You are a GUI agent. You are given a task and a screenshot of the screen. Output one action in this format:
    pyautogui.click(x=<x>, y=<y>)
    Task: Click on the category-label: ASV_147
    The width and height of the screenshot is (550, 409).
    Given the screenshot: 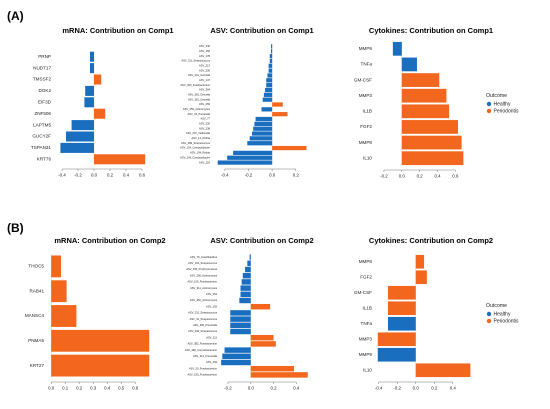 What is the action you would take?
    pyautogui.click(x=205, y=80)
    